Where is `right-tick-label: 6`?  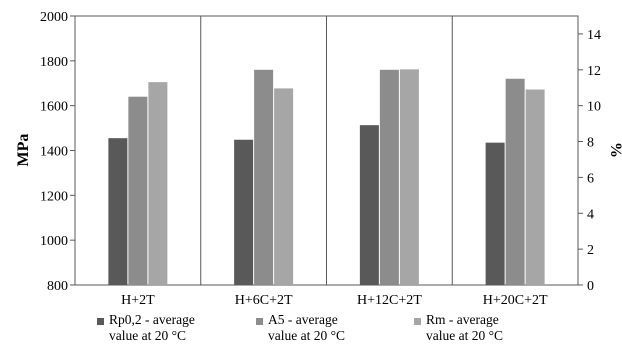 right-tick-label: 6 is located at coordinates (590, 178).